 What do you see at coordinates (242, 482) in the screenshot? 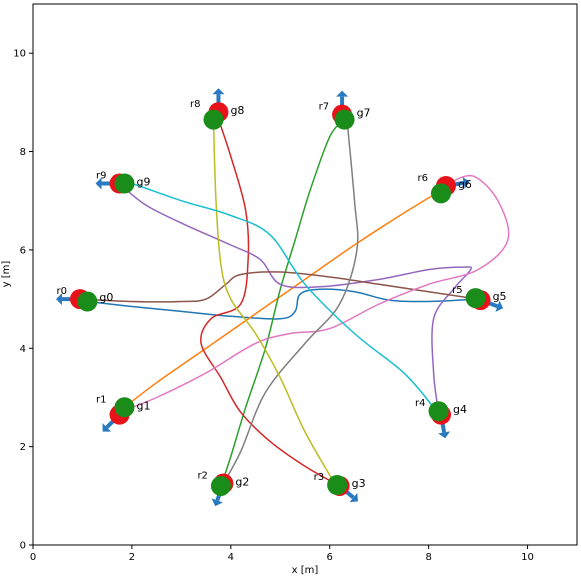
I see `goal-label-g2: g2` at bounding box center [242, 482].